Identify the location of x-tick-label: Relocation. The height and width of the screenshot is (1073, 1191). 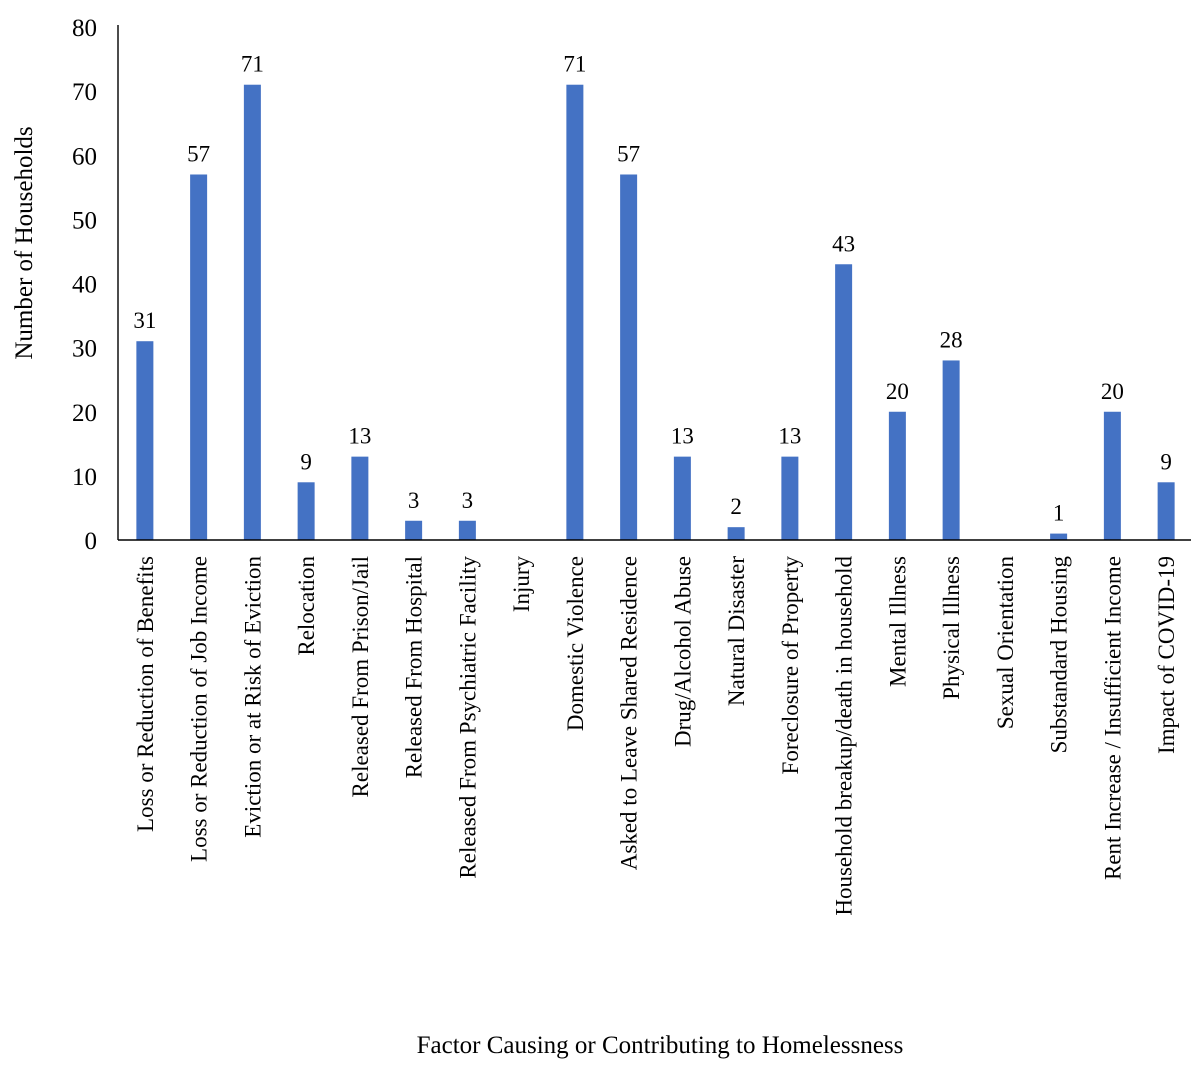
(306, 606).